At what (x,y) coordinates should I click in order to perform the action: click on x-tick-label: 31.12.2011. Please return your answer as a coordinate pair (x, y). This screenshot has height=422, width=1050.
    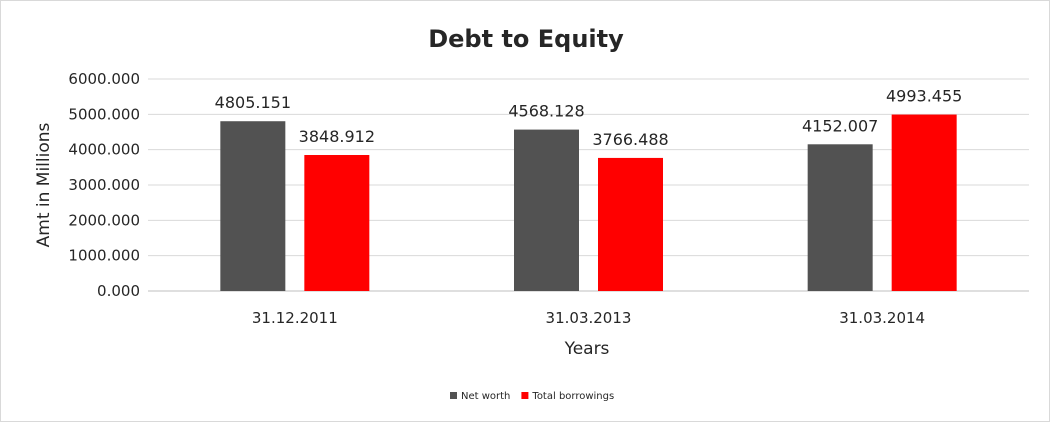
    Looking at the image, I should click on (295, 318).